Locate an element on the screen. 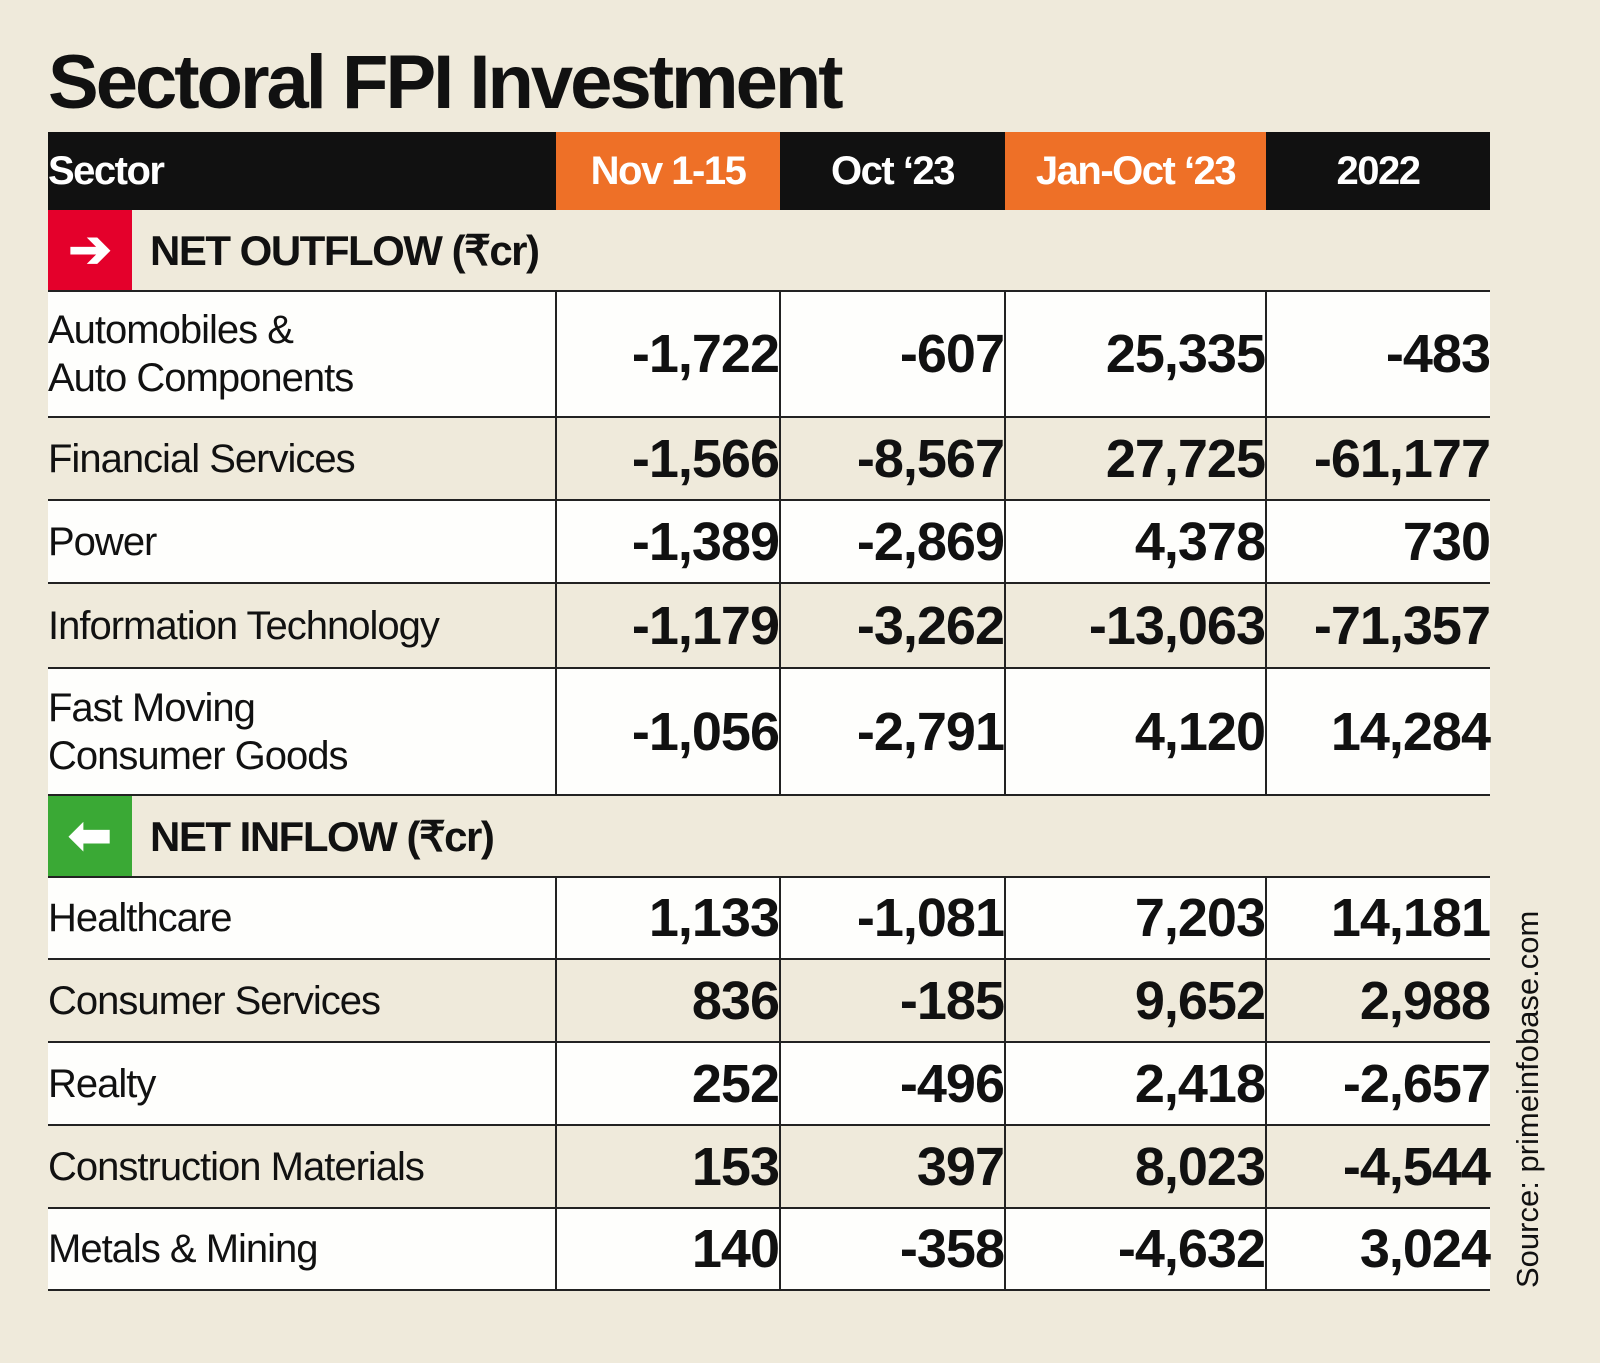 This screenshot has width=1600, height=1363. value-cell: 252 is located at coordinates (668, 1084).